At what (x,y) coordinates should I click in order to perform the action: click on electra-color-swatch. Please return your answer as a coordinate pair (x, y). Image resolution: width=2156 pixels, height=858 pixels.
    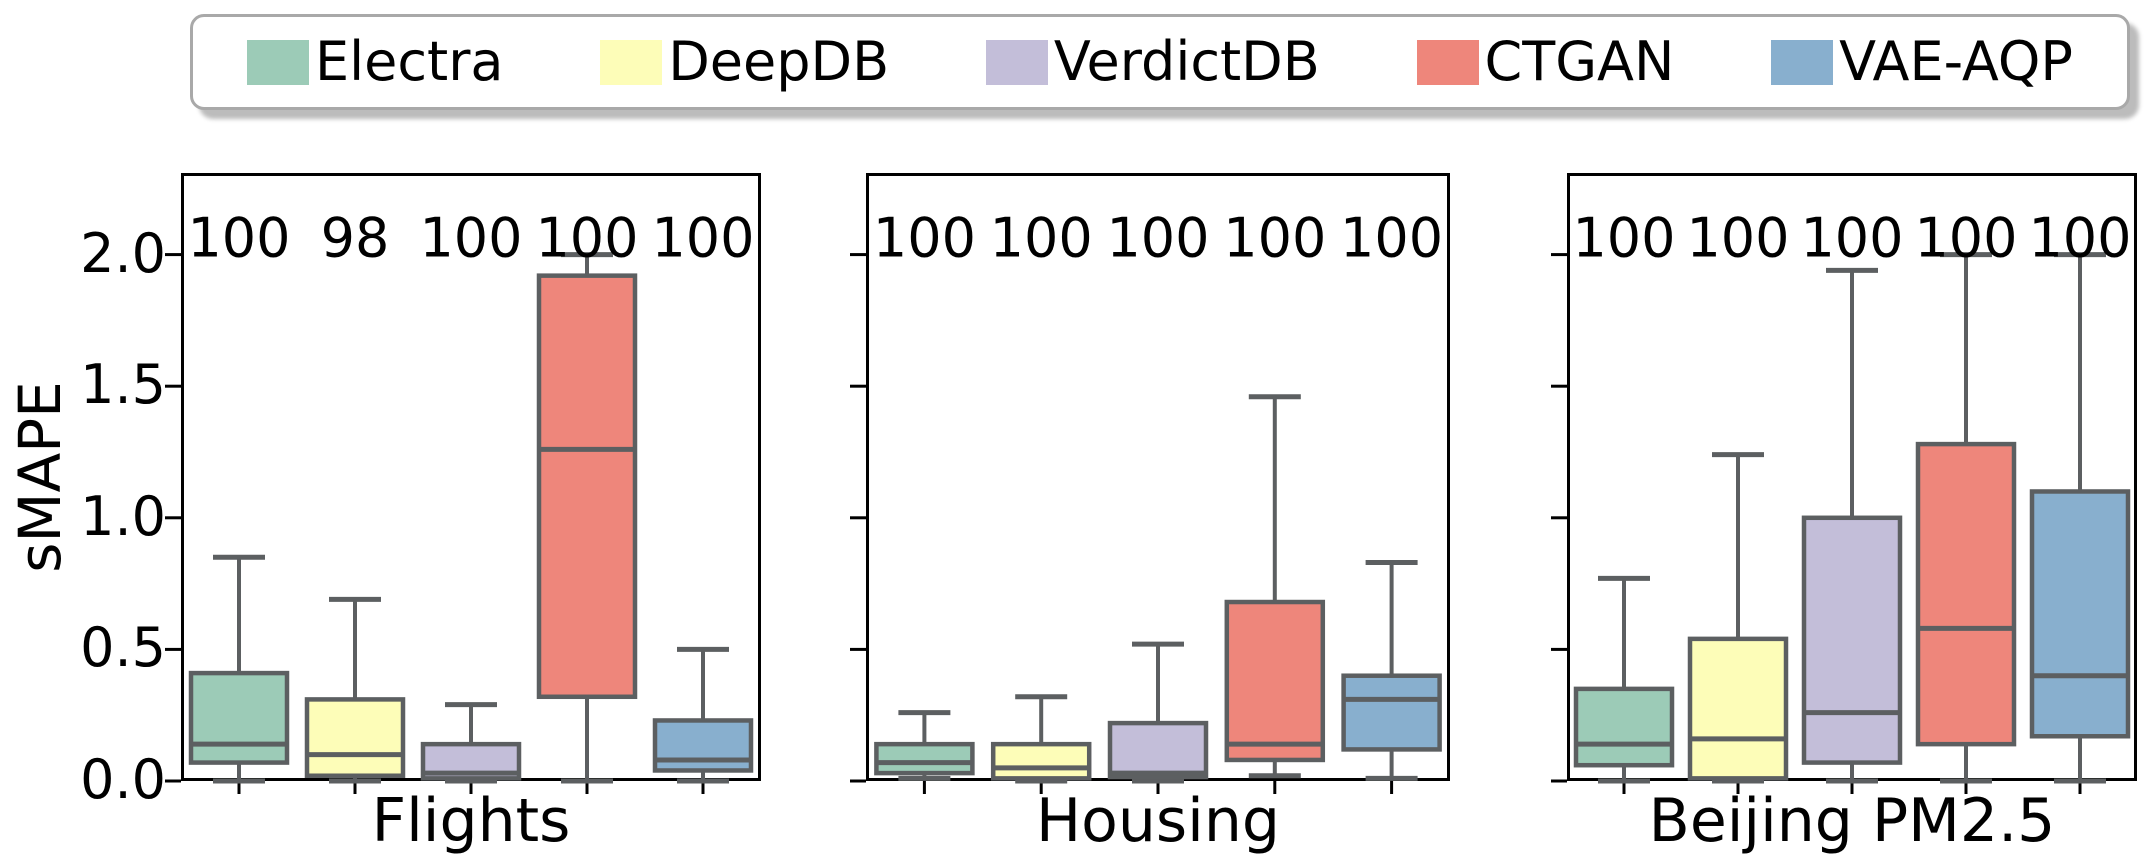
    Looking at the image, I should click on (278, 62).